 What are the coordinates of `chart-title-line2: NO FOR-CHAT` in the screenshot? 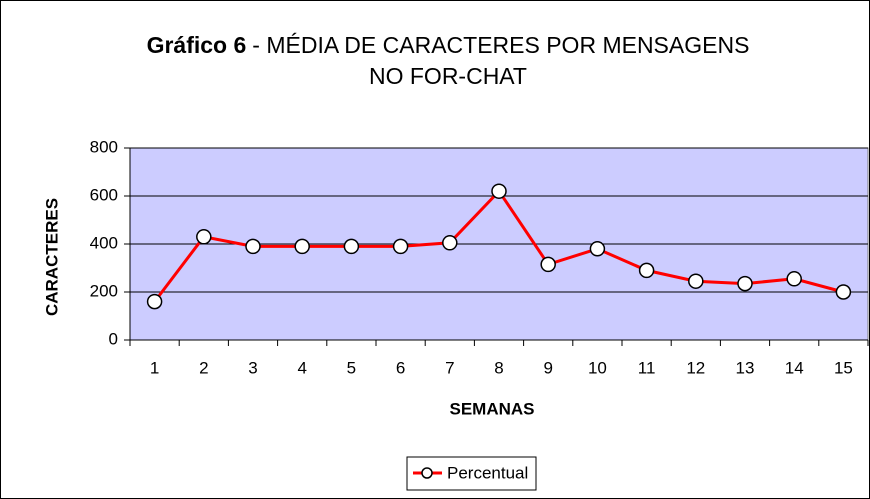 It's located at (448, 76).